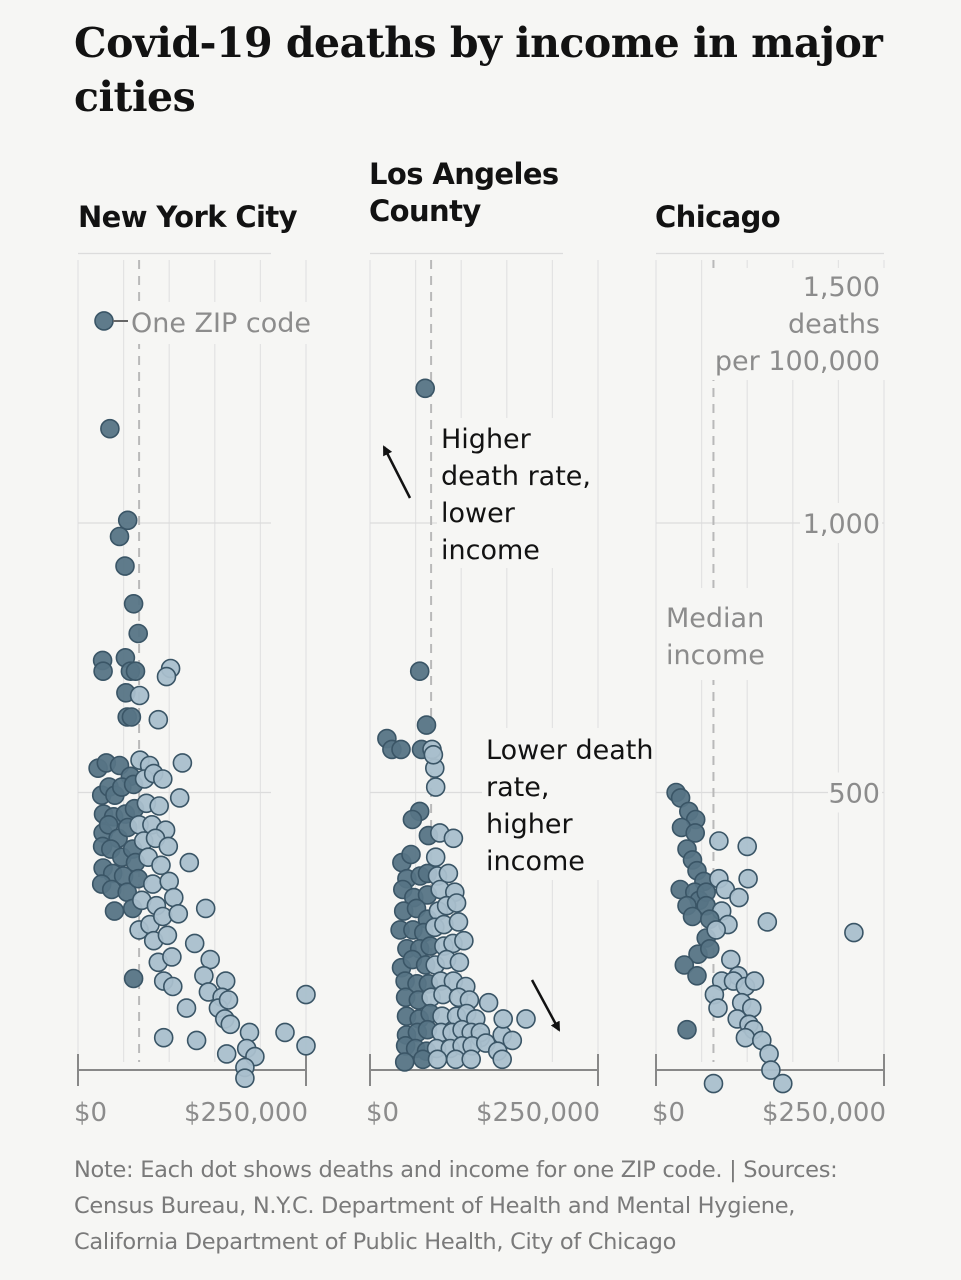 The height and width of the screenshot is (1280, 961). I want to click on y-tick-label: 1,000, so click(841, 524).